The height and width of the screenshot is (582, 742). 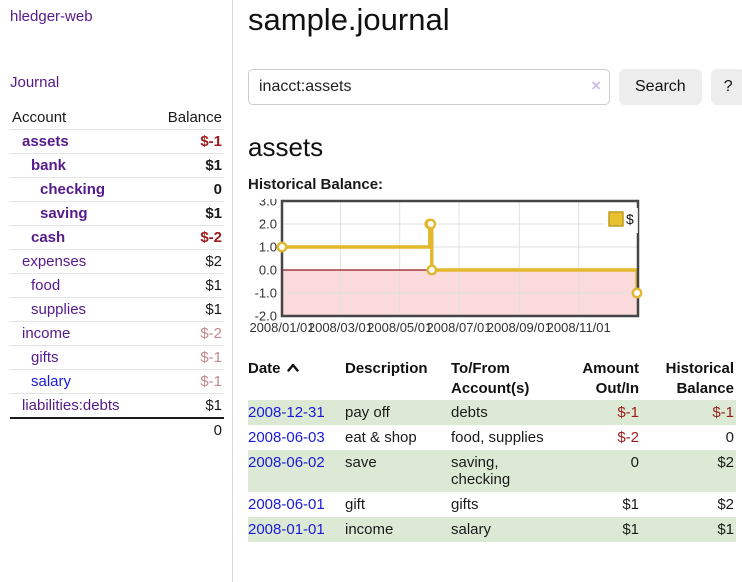 What do you see at coordinates (45, 357) in the screenshot?
I see `account-link-gifts: gifts` at bounding box center [45, 357].